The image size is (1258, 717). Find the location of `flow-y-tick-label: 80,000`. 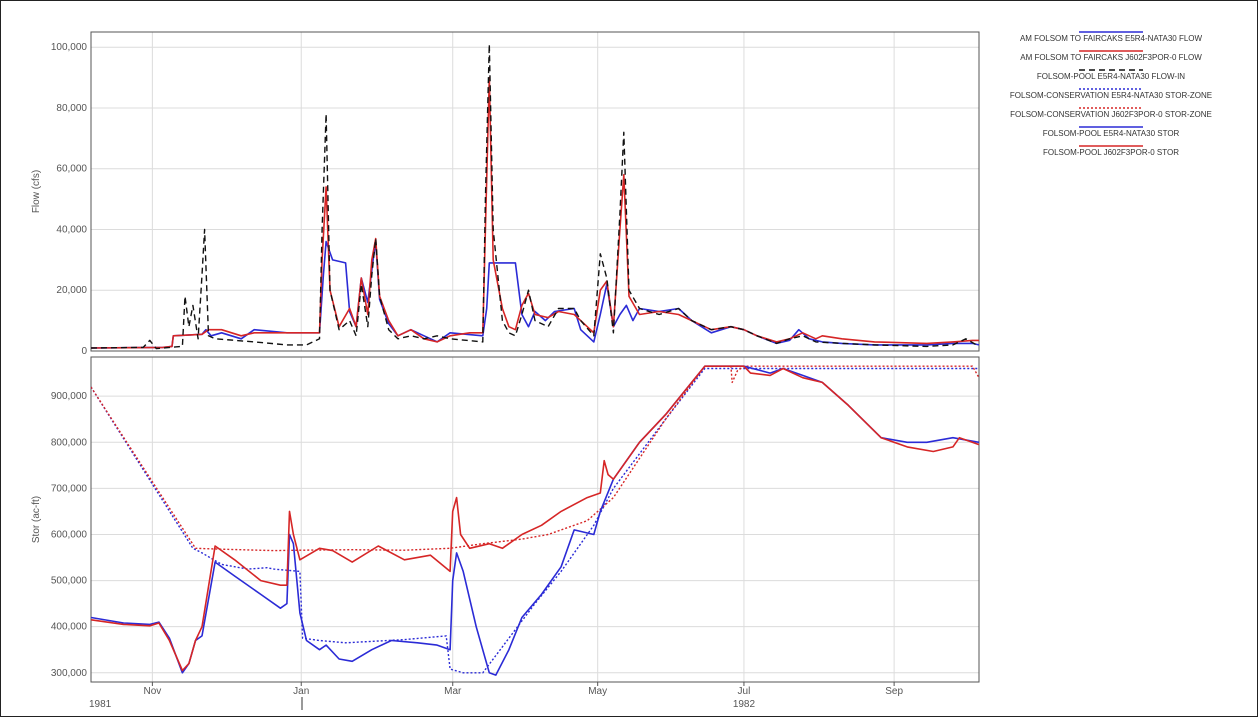

flow-y-tick-label: 80,000 is located at coordinates (71, 108).